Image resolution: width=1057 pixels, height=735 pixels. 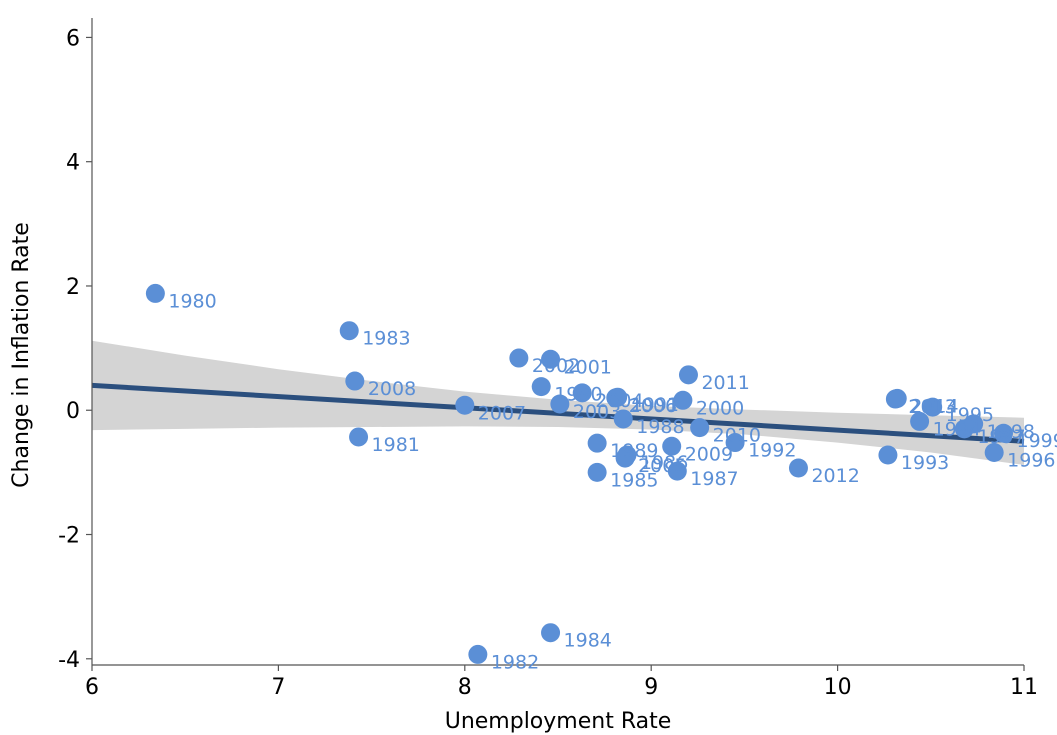 I want to click on data-label-2006: 2006, so click(x=653, y=406).